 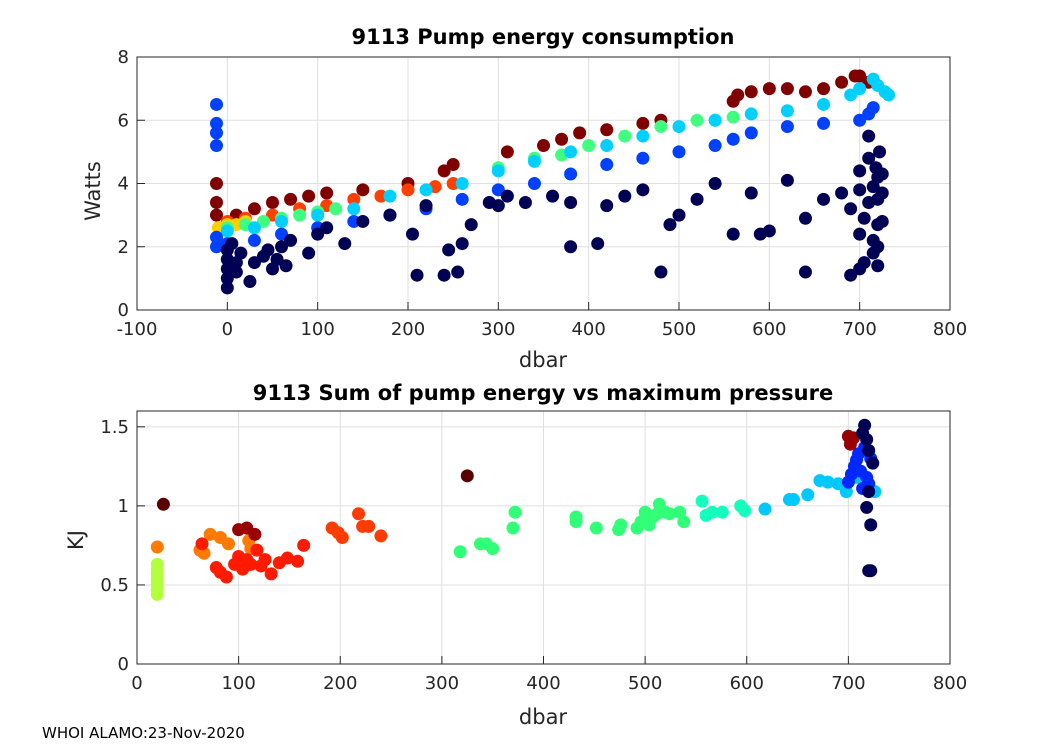 What do you see at coordinates (123, 506) in the screenshot?
I see `y-tick-label: 1` at bounding box center [123, 506].